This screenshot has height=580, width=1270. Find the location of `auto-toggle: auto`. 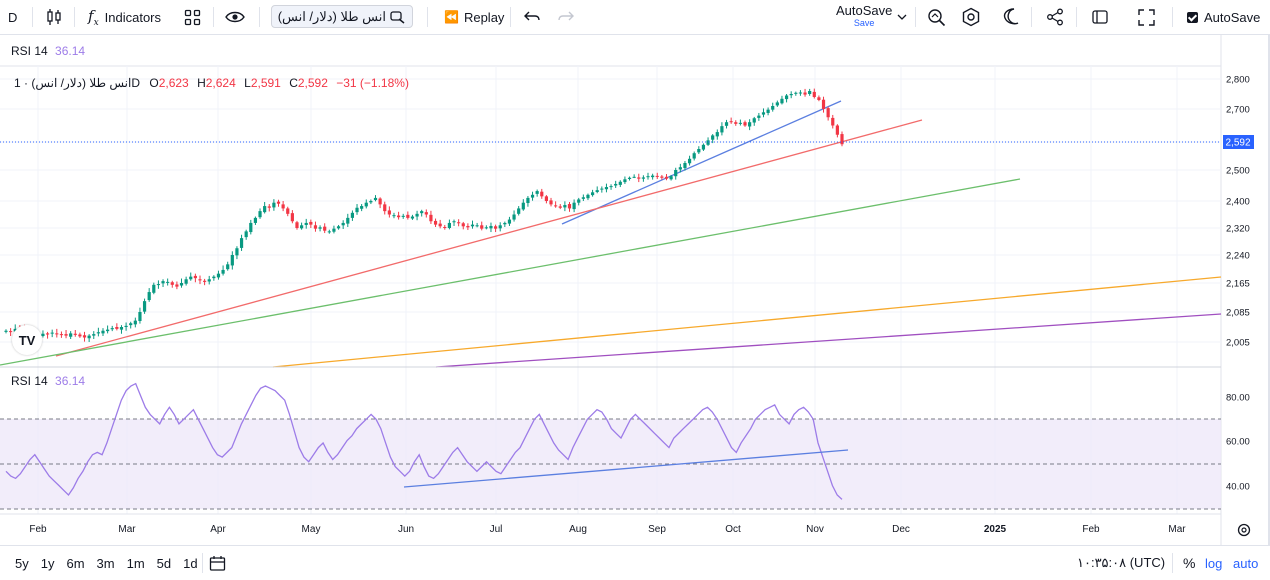

auto-toggle: auto is located at coordinates (1245, 563).